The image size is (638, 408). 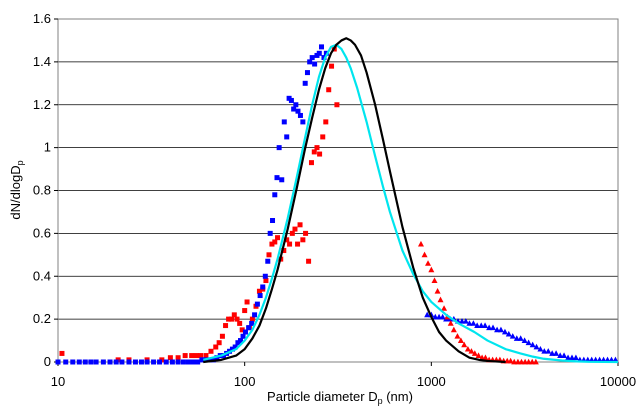 What do you see at coordinates (47, 361) in the screenshot?
I see `y-tick-label: 0` at bounding box center [47, 361].